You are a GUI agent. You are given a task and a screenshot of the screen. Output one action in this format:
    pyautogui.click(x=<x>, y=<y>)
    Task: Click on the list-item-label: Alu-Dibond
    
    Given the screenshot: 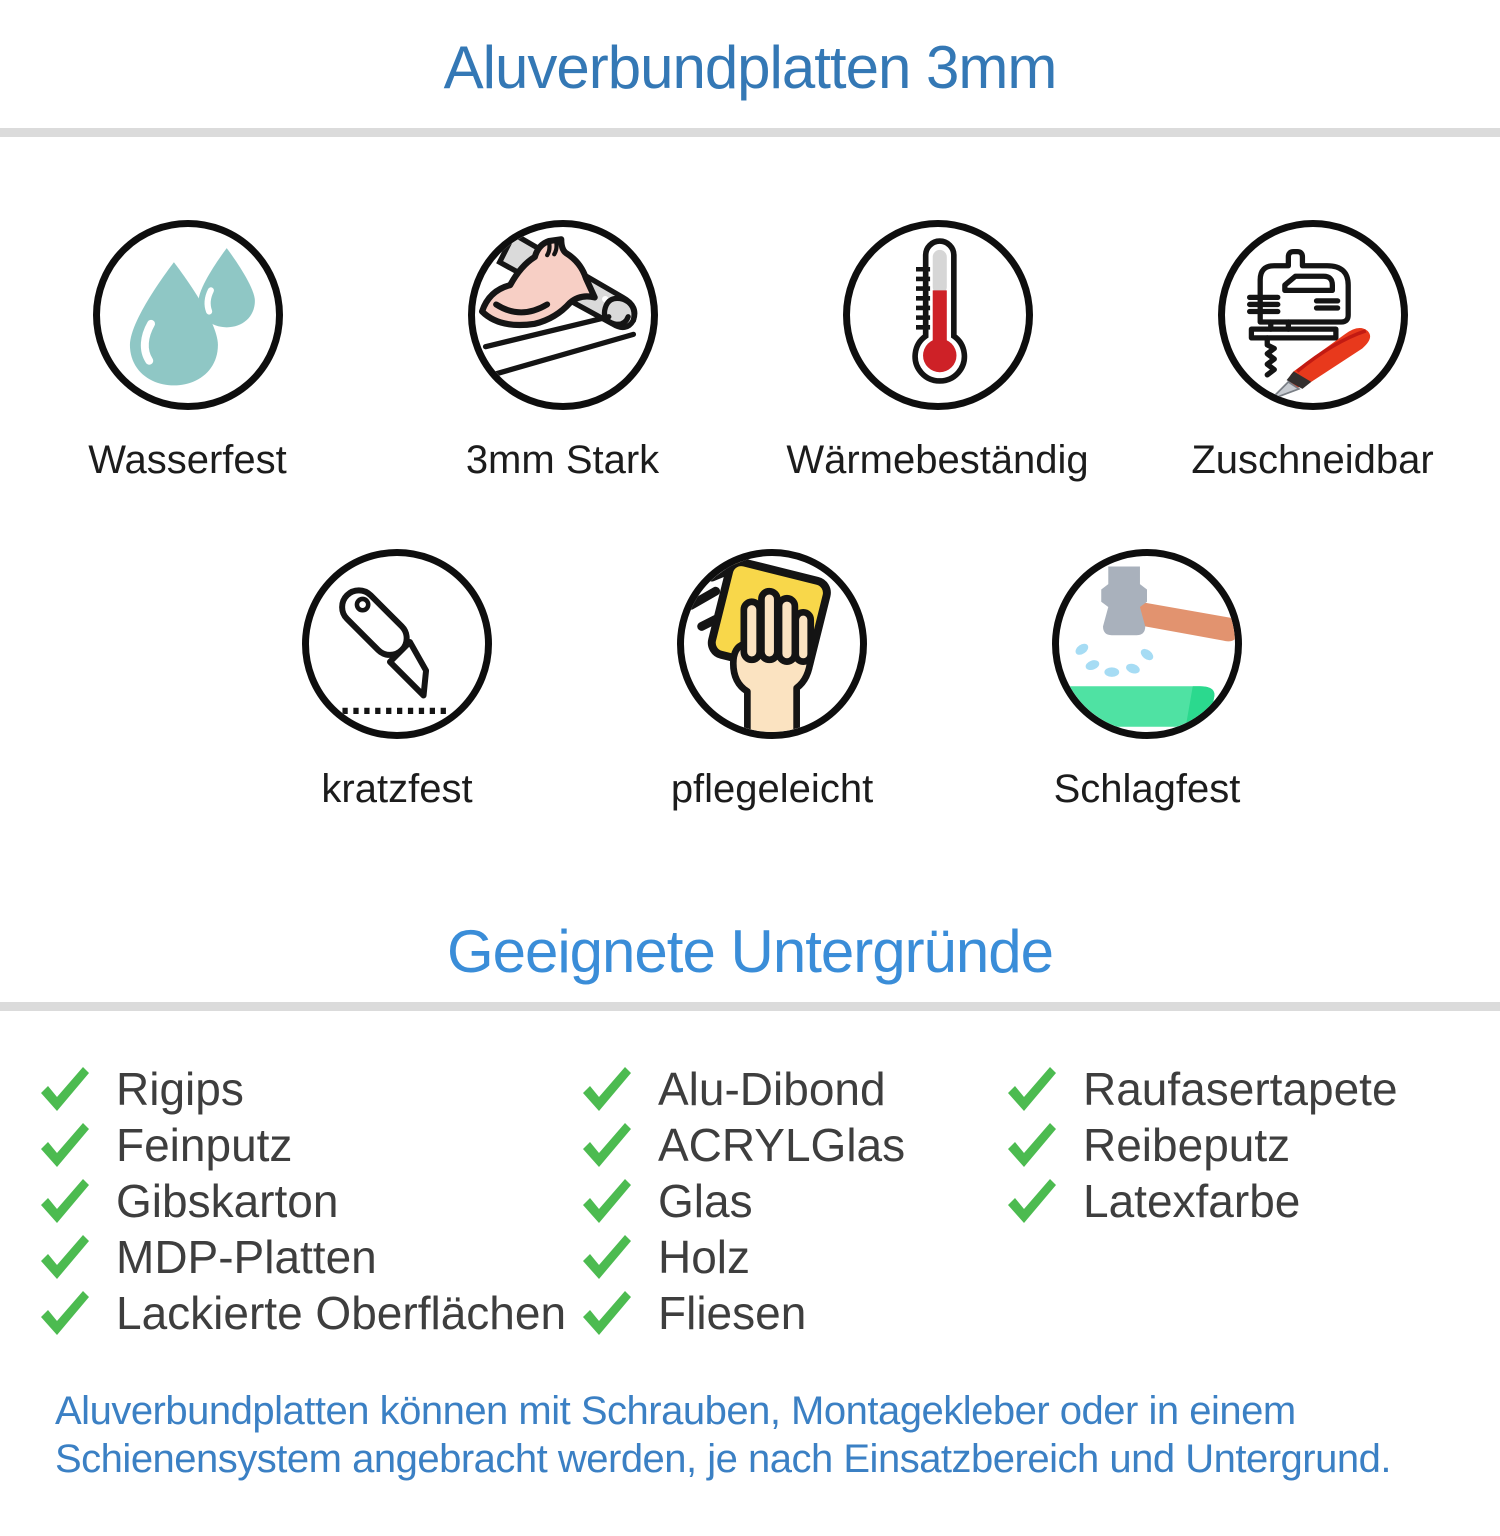 What is the action you would take?
    pyautogui.click(x=772, y=1089)
    